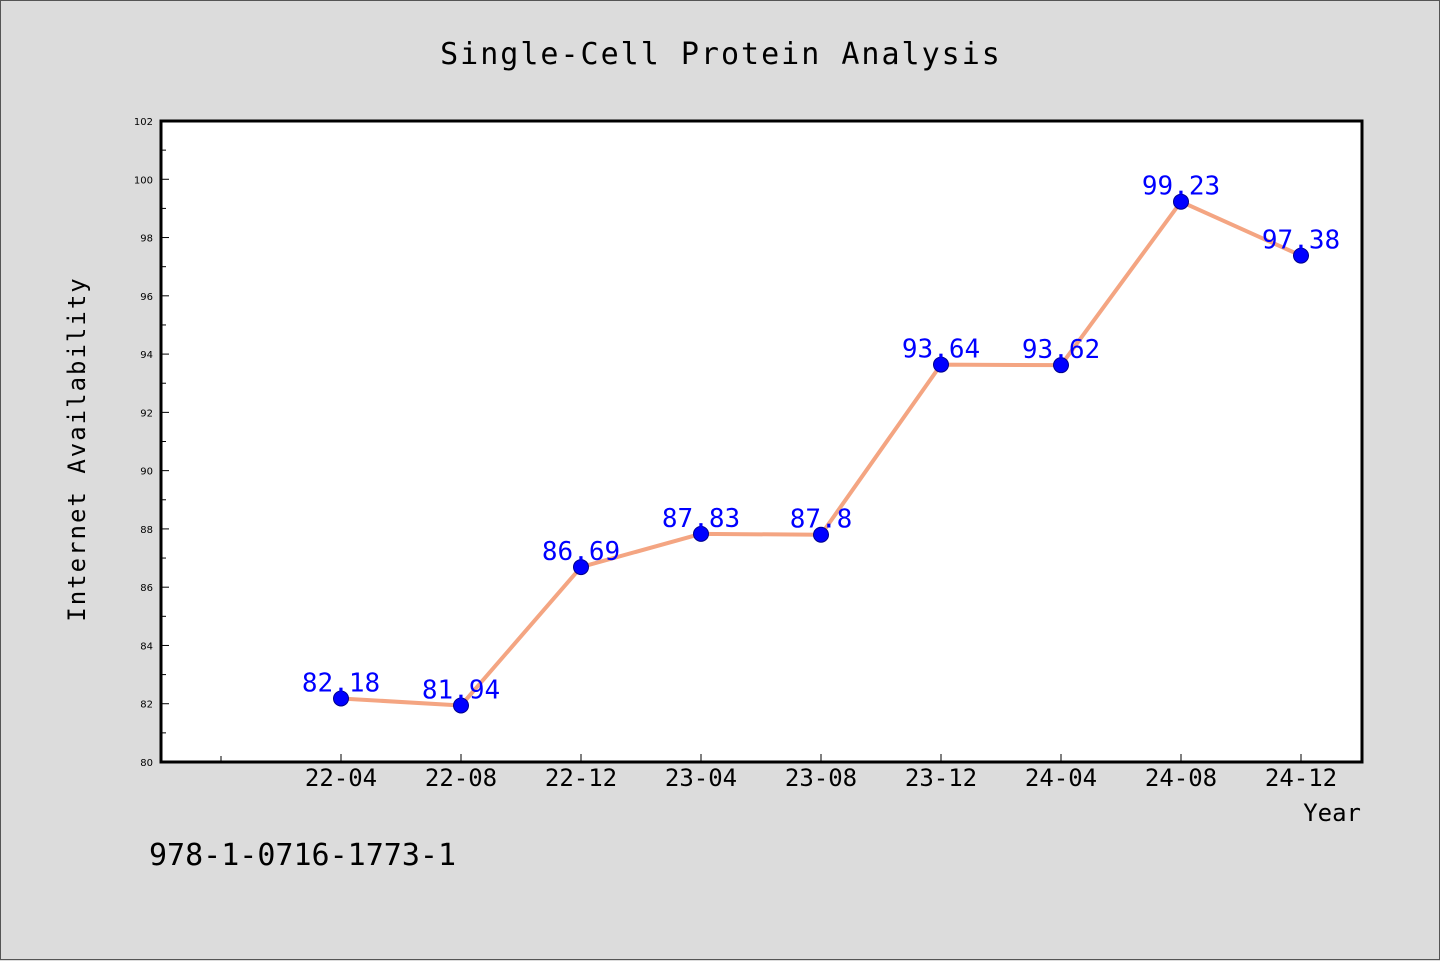 This screenshot has width=1440, height=961. Describe the element at coordinates (941, 350) in the screenshot. I see `data-label: 93.64` at that location.